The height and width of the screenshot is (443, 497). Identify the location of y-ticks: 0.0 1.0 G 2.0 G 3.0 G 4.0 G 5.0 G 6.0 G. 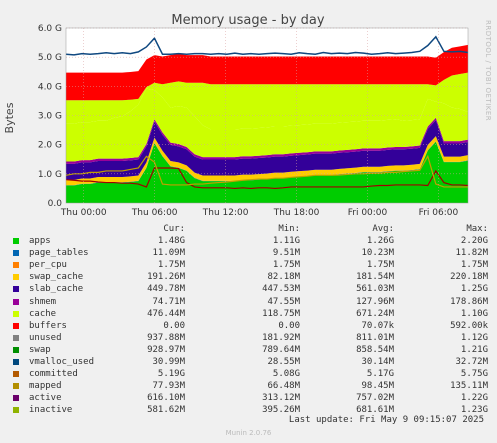
(50, 116).